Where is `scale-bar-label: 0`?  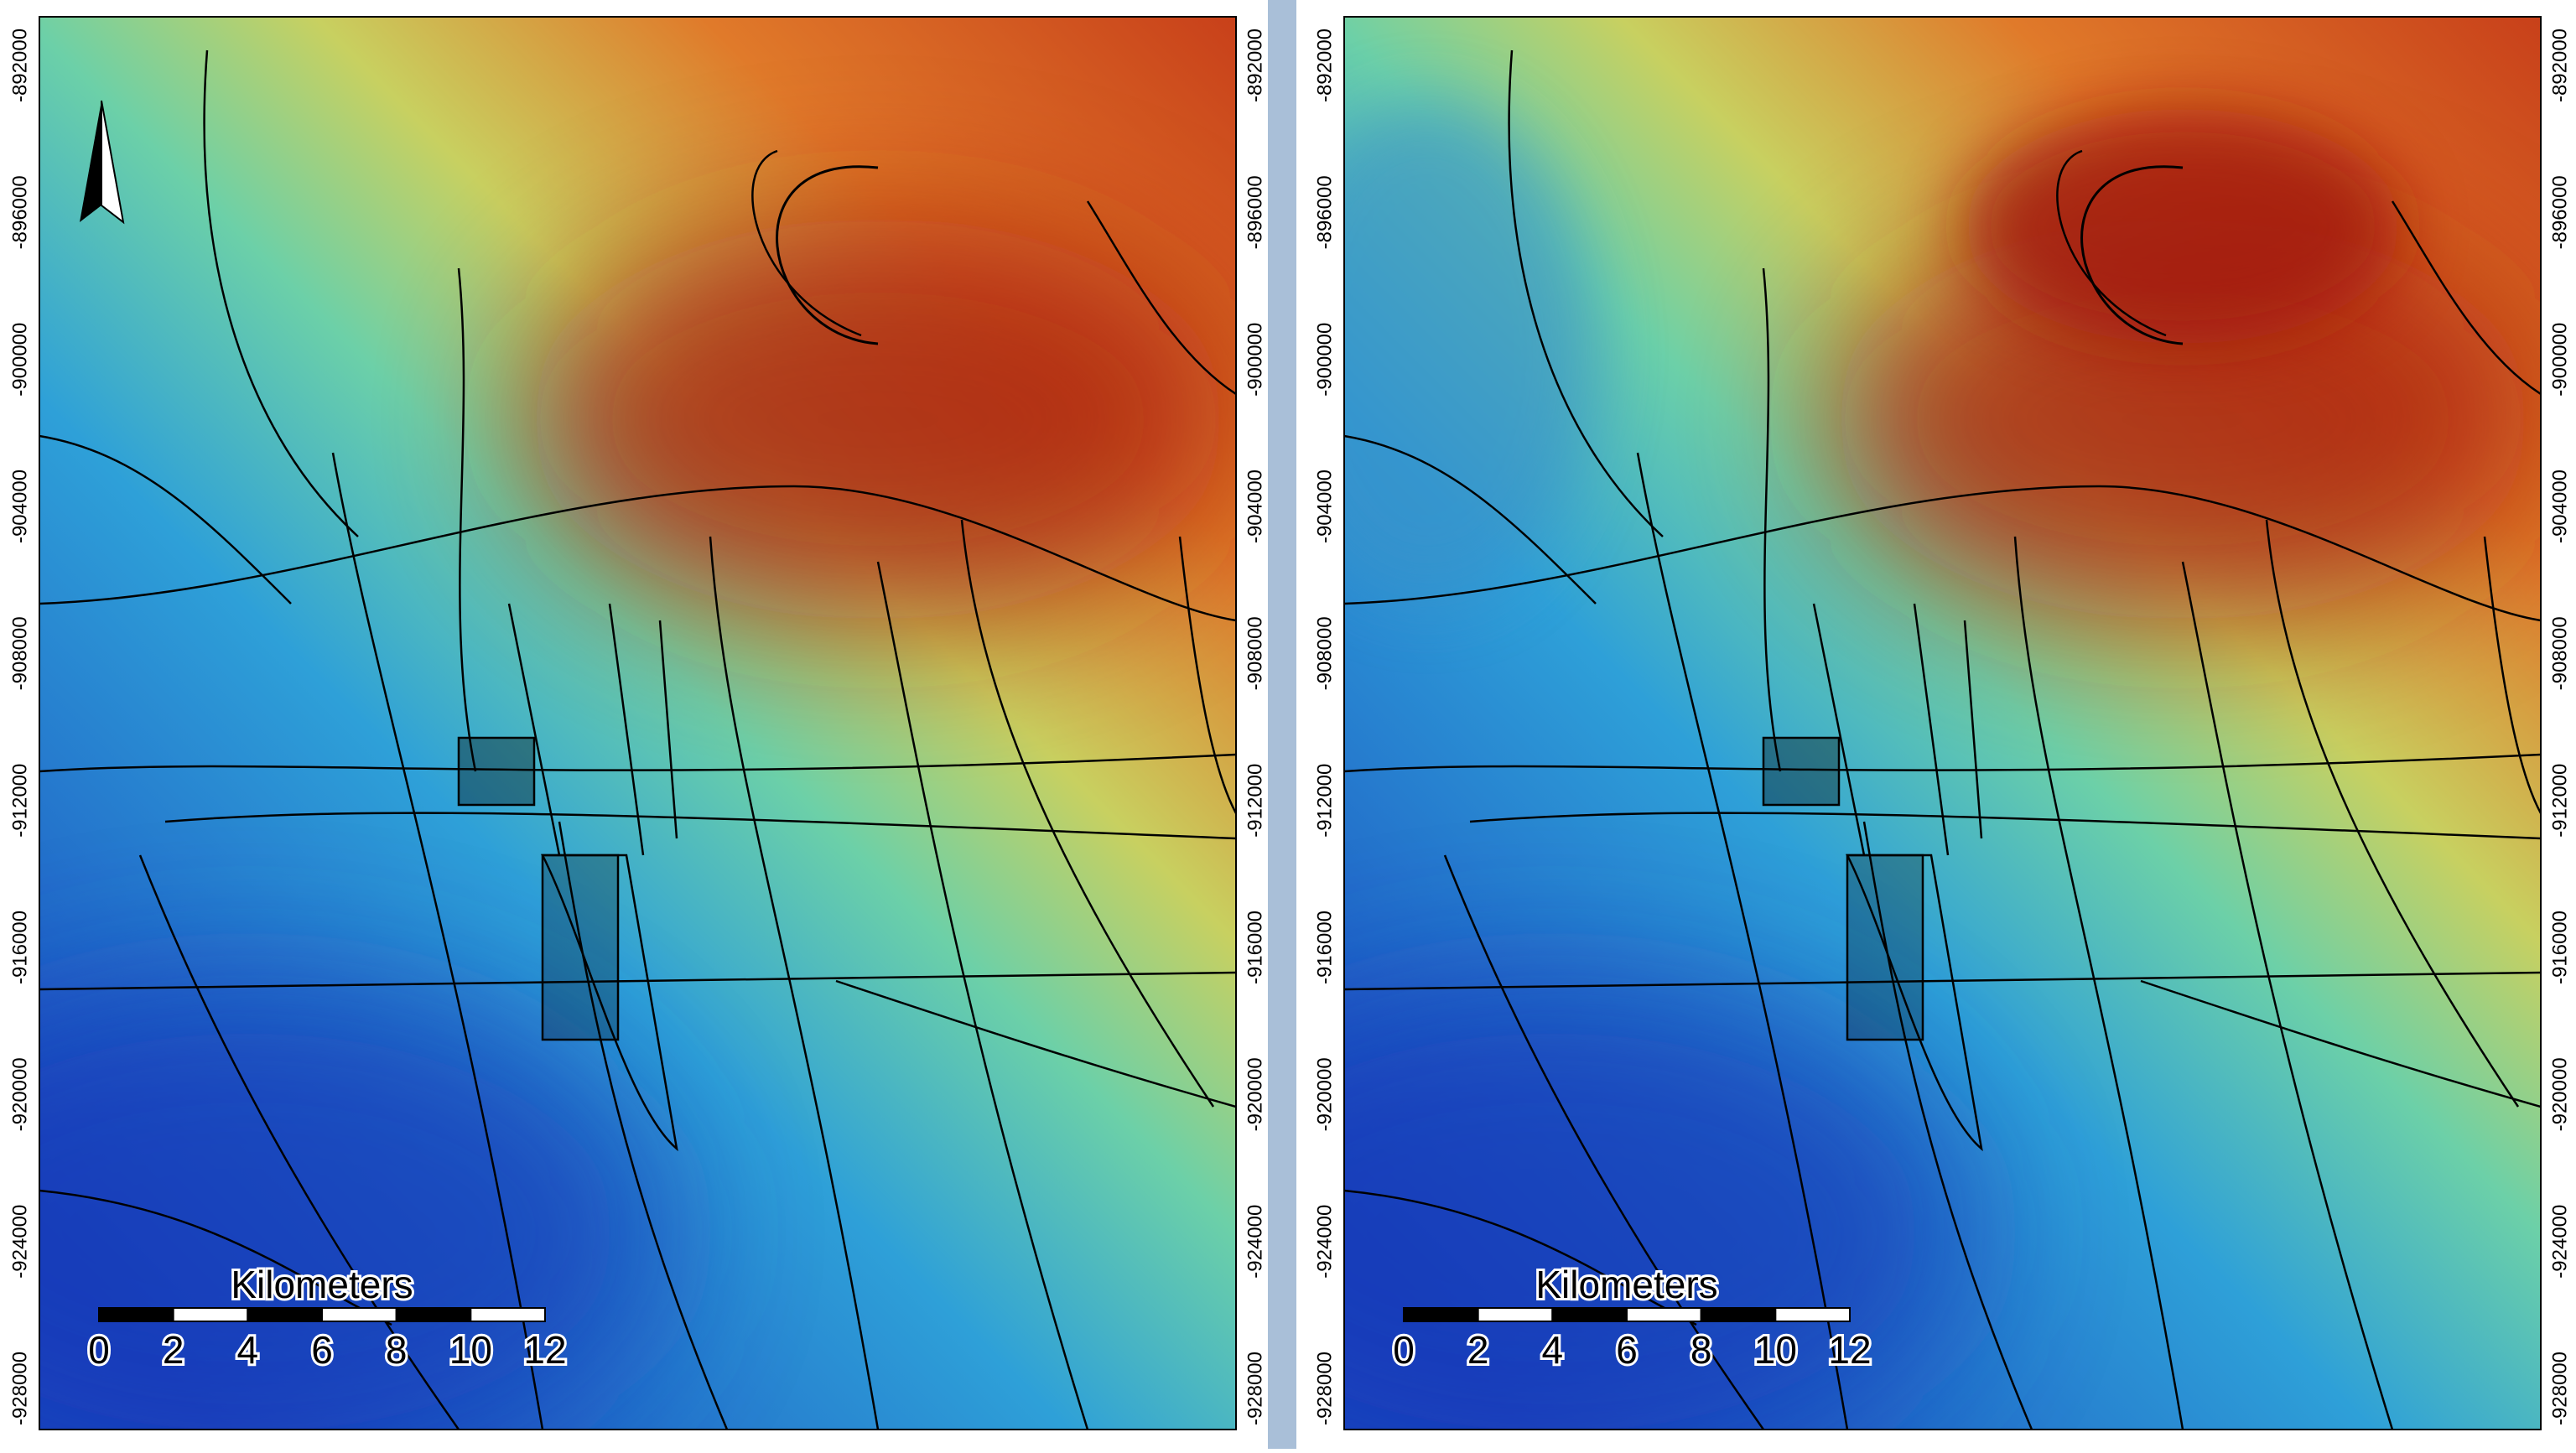 scale-bar-label: 0 is located at coordinates (99, 1350).